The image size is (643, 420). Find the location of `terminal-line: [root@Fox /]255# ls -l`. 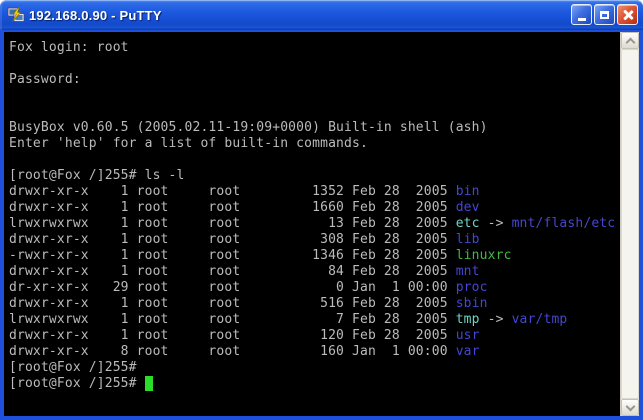

terminal-line: [root@Fox /]255# ls -l is located at coordinates (314, 176).